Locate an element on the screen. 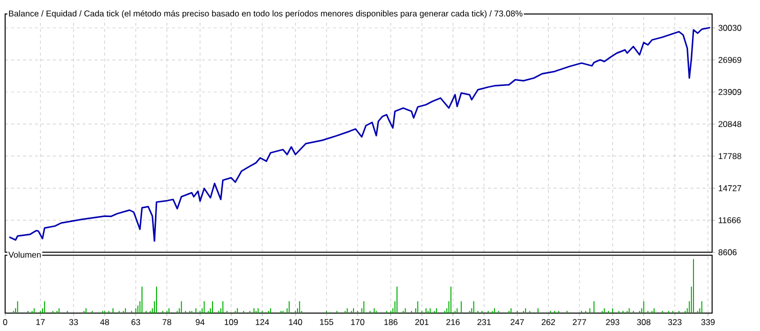 Image resolution: width=760 pixels, height=331 pixels. y-tick-label: 20848 is located at coordinates (730, 124).